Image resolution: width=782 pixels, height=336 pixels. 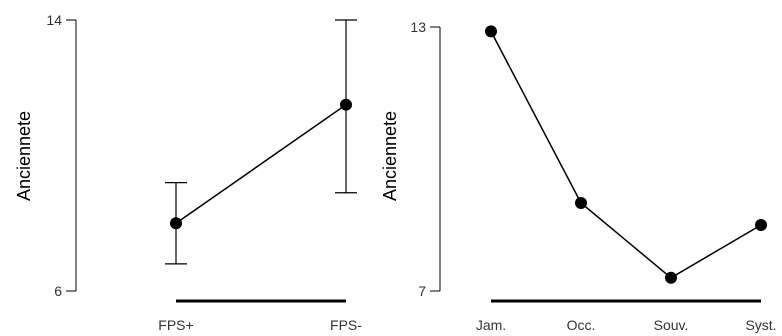 What do you see at coordinates (260, 325) in the screenshot?
I see `left-x-tick-labels: FPS+ FPS-` at bounding box center [260, 325].